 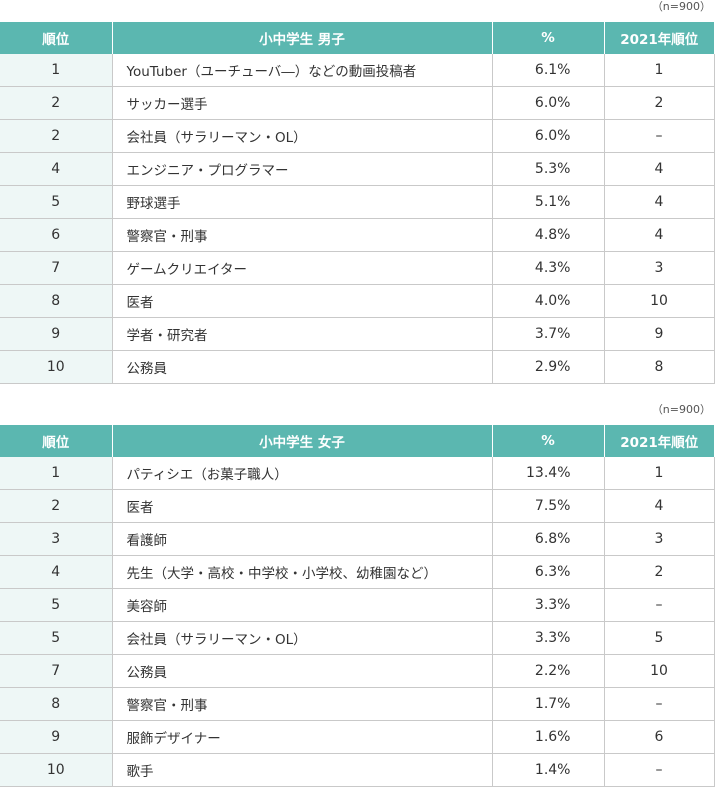 I want to click on header-job: 小中学生 女子, so click(x=301, y=441).